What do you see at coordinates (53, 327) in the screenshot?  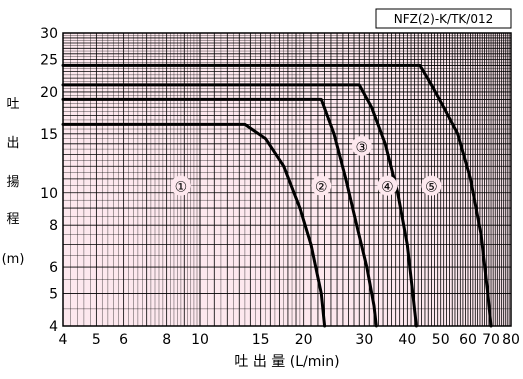 I see `y-tick-label: 4` at bounding box center [53, 327].